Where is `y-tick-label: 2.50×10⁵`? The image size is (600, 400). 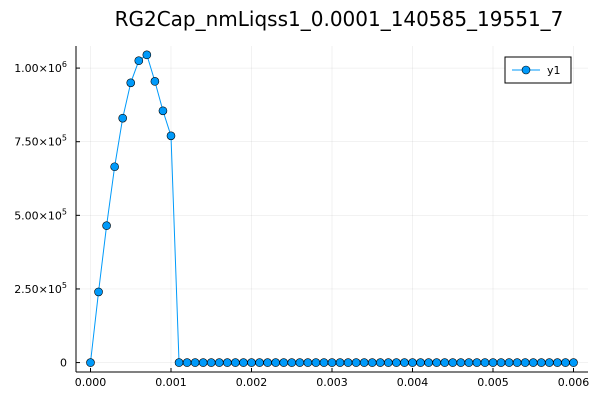 y-tick-label: 2.50×10⁵ is located at coordinates (40, 288).